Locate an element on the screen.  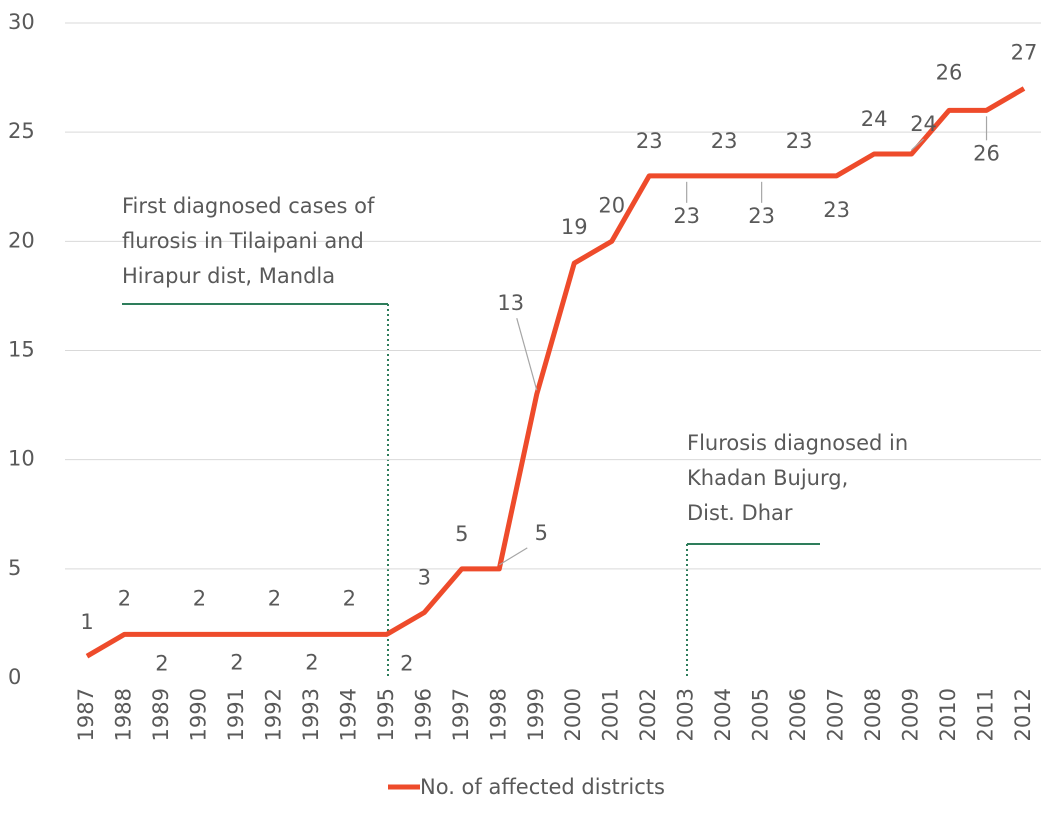
x-tick-label: 2008 is located at coordinates (873, 714).